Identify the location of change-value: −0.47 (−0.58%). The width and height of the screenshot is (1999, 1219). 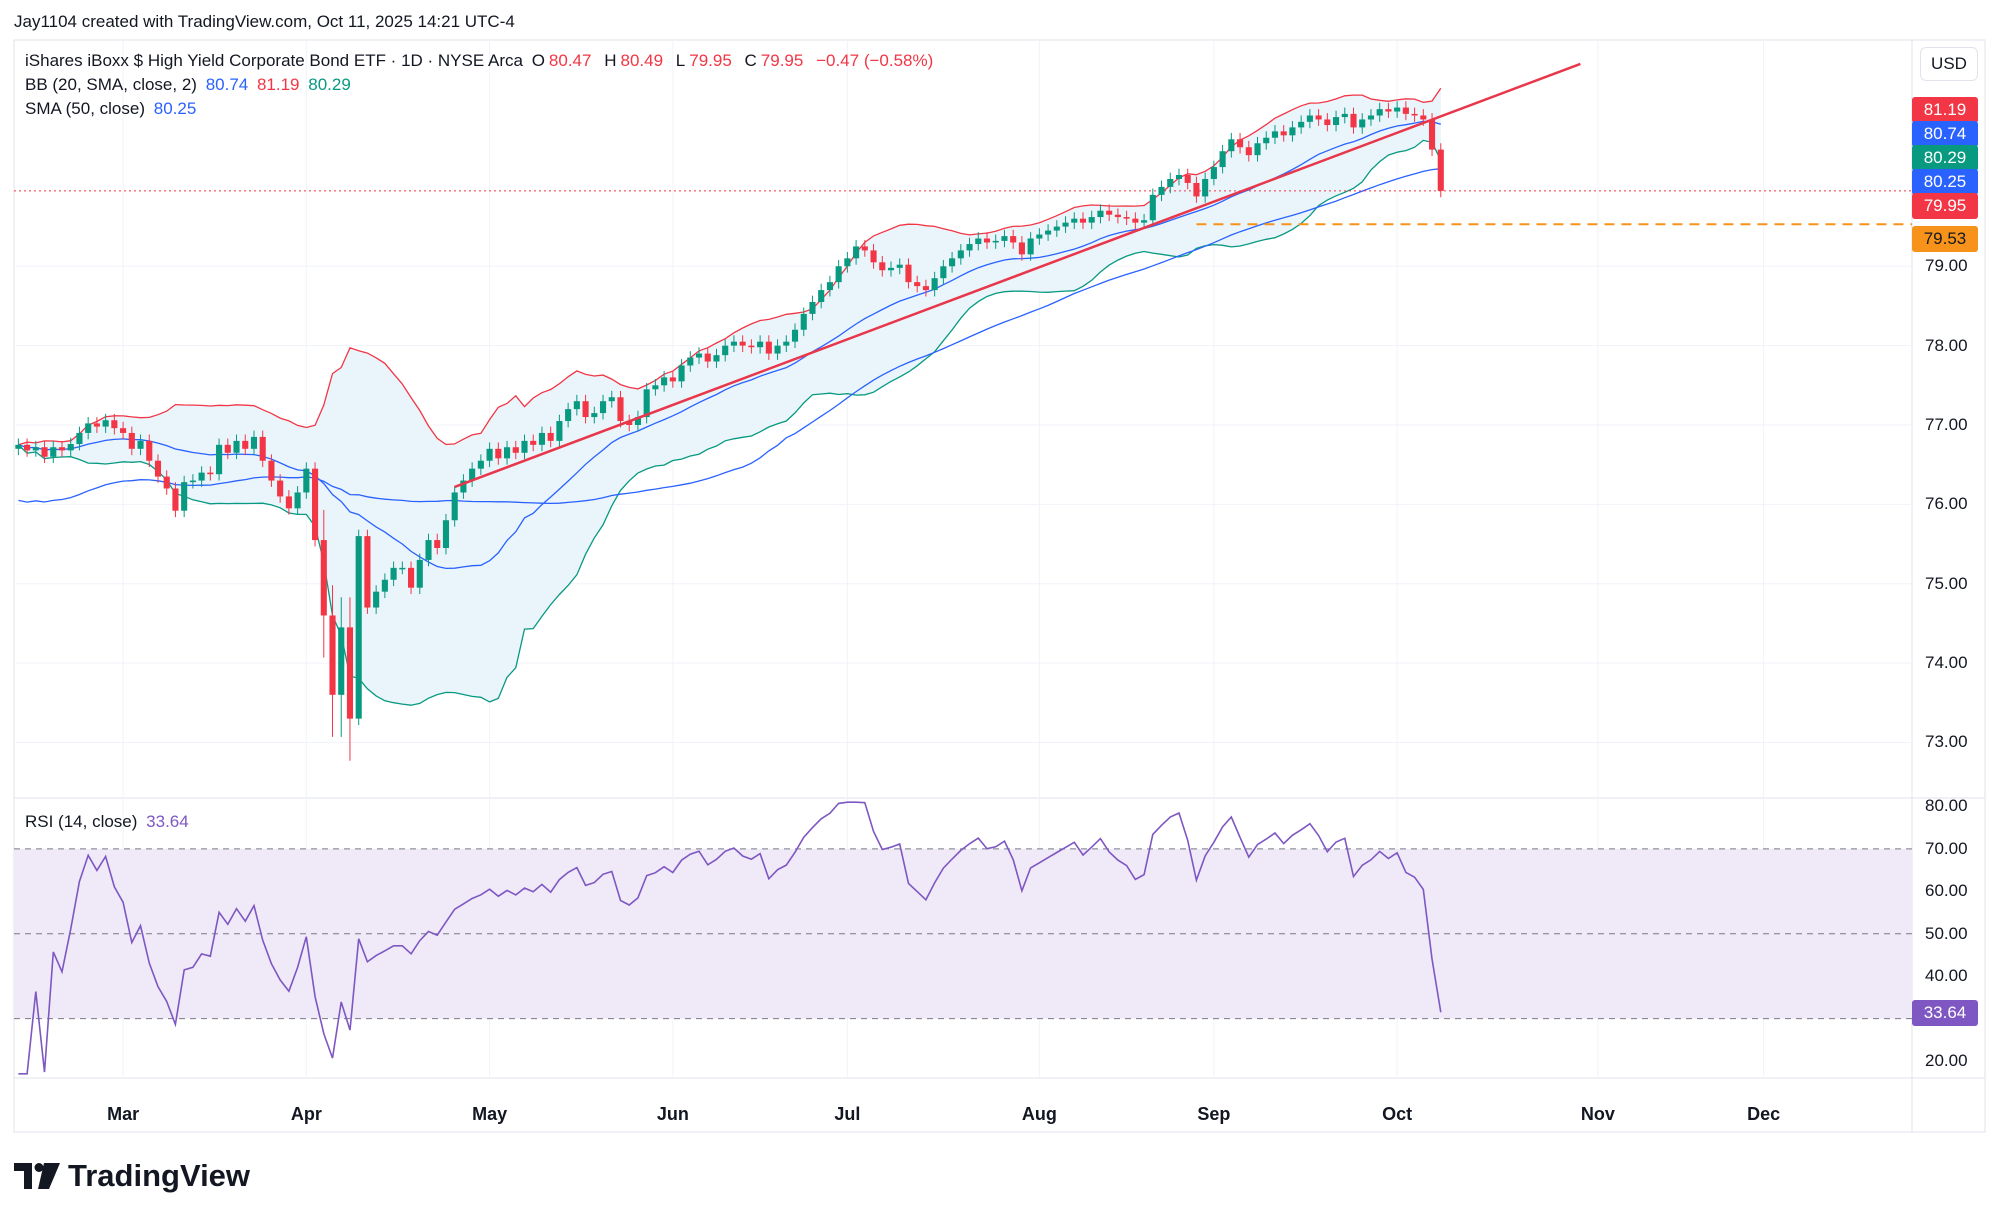
(875, 60).